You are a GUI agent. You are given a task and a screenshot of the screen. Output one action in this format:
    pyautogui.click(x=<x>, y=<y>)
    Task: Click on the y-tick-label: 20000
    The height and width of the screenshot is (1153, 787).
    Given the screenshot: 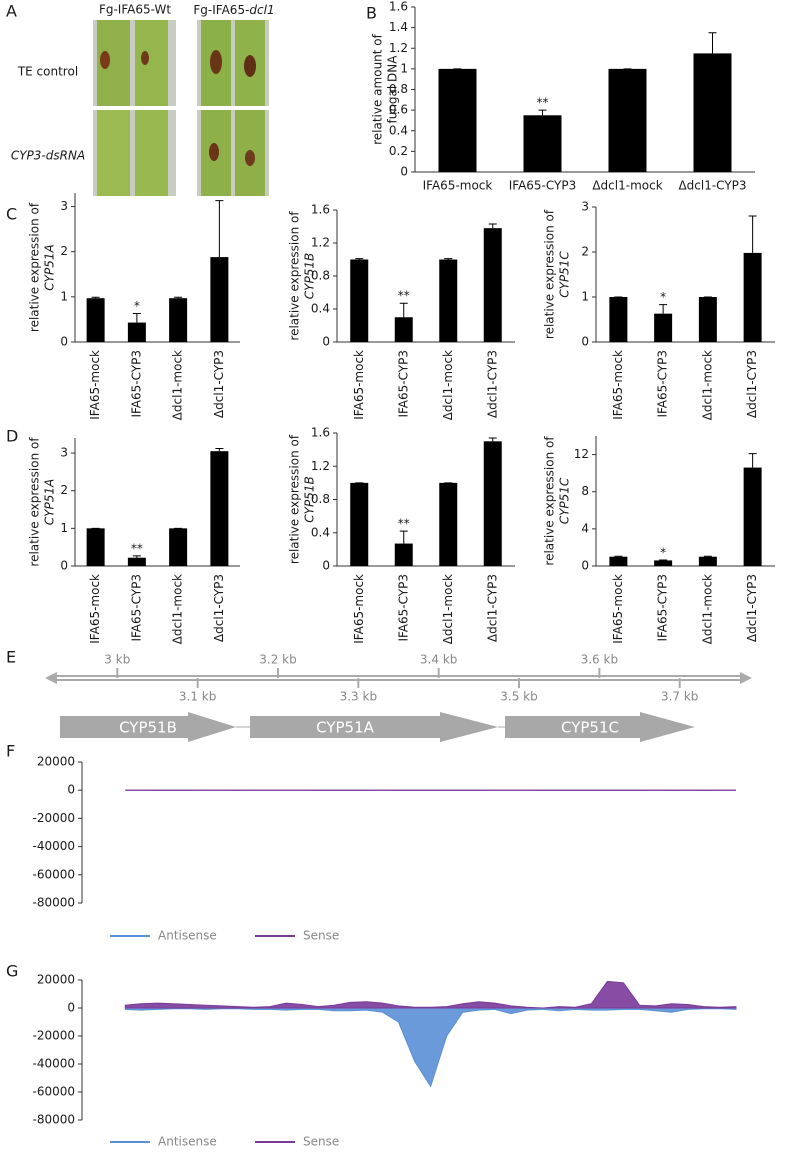 What is the action you would take?
    pyautogui.click(x=56, y=762)
    